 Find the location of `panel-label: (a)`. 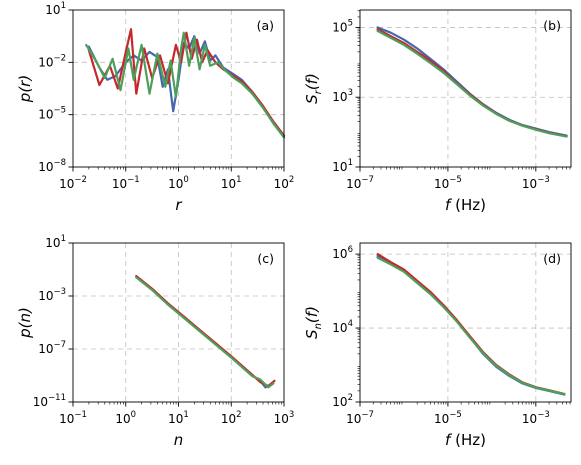

panel-label: (a) is located at coordinates (265, 25).